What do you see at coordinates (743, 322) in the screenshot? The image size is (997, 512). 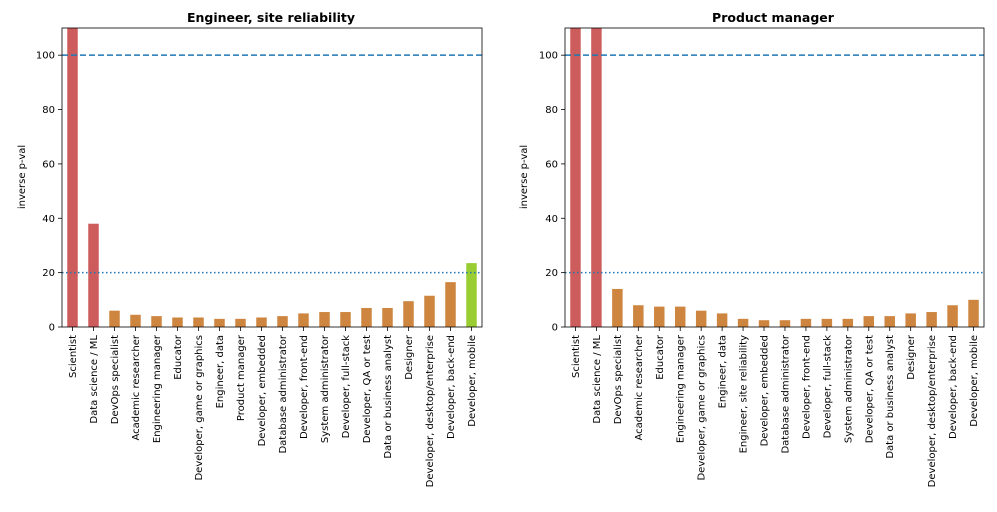 I see `bar-engineer-site-reliability` at bounding box center [743, 322].